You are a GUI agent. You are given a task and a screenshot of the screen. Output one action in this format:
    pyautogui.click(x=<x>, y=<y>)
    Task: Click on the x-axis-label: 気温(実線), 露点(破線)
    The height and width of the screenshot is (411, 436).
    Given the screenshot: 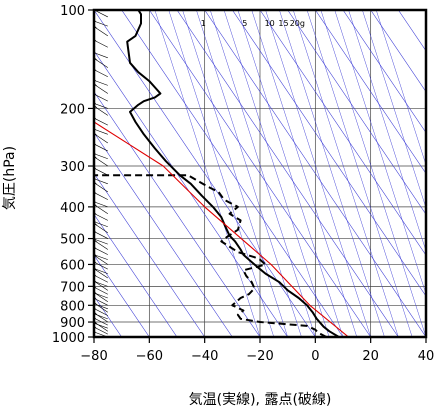 What is the action you would take?
    pyautogui.click(x=260, y=400)
    